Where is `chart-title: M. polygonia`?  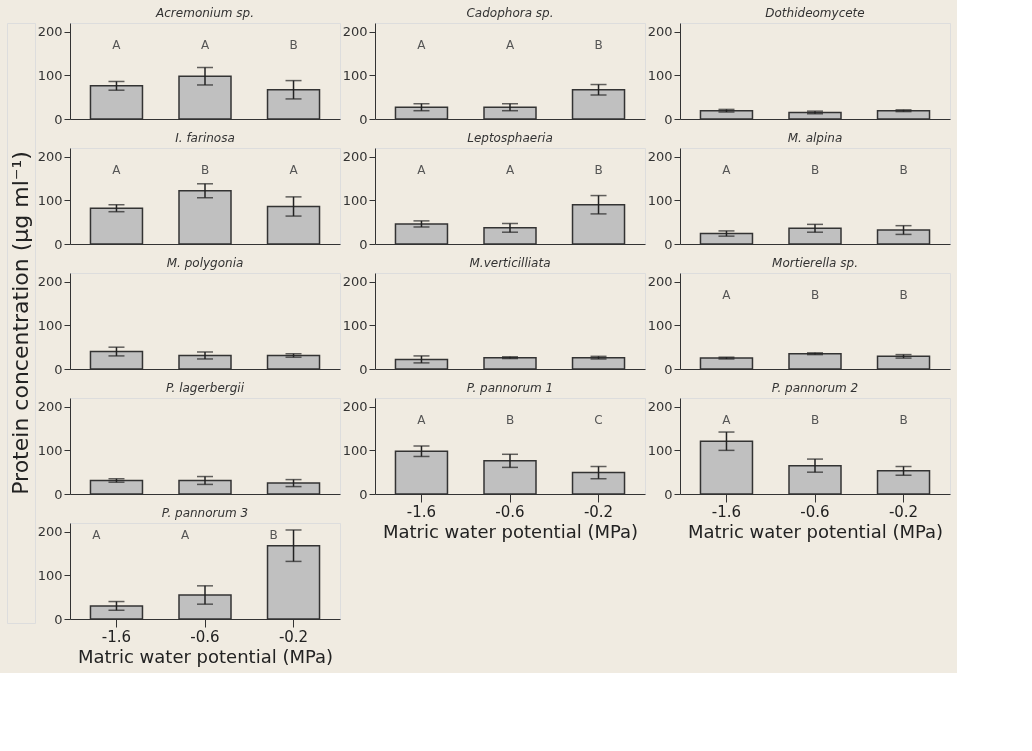
chart-title: M. polygonia is located at coordinates (205, 263).